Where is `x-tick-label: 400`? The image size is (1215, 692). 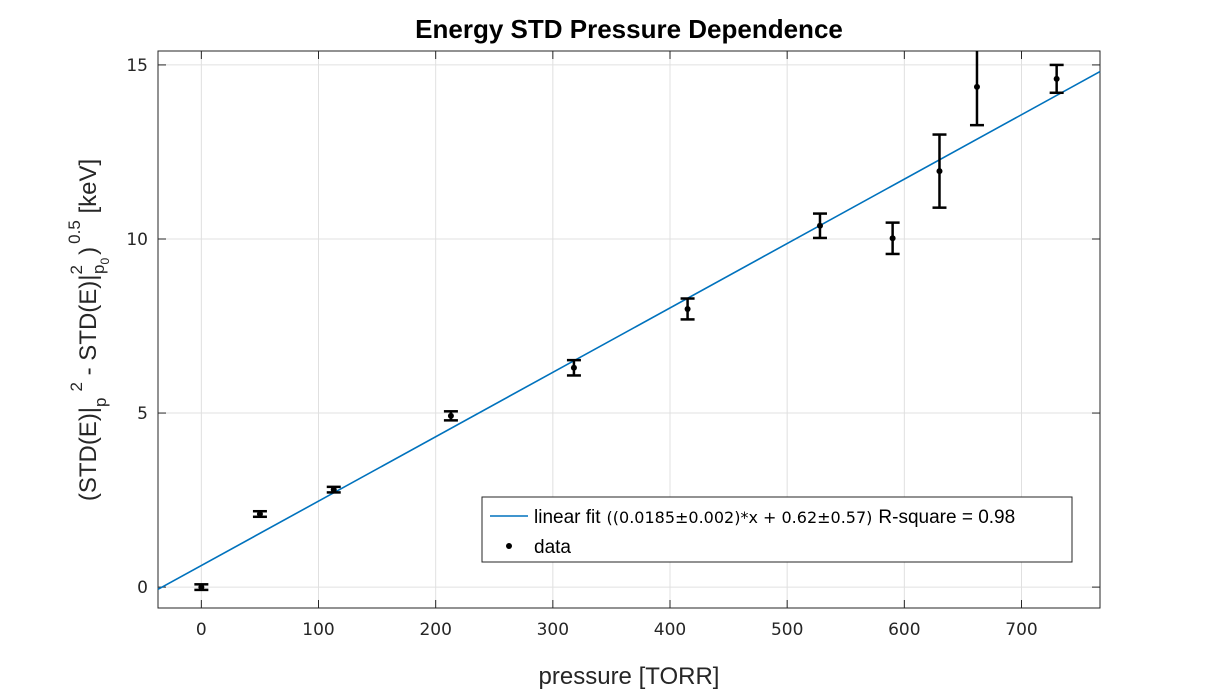
x-tick-label: 400 is located at coordinates (670, 630).